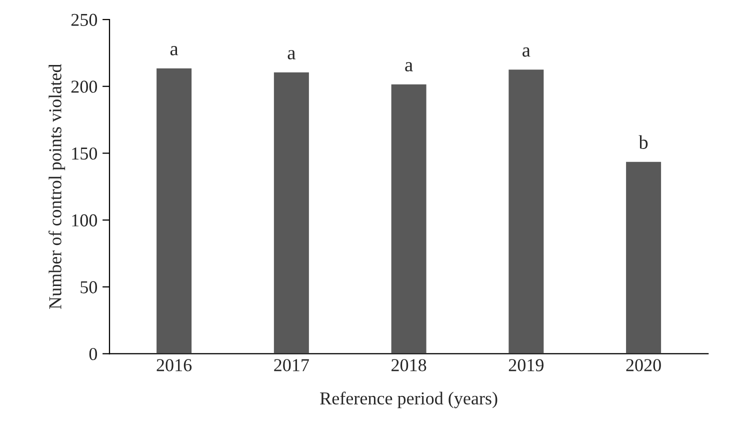 Image resolution: width=730 pixels, height=434 pixels. What do you see at coordinates (643, 142) in the screenshot?
I see `annotation: b` at bounding box center [643, 142].